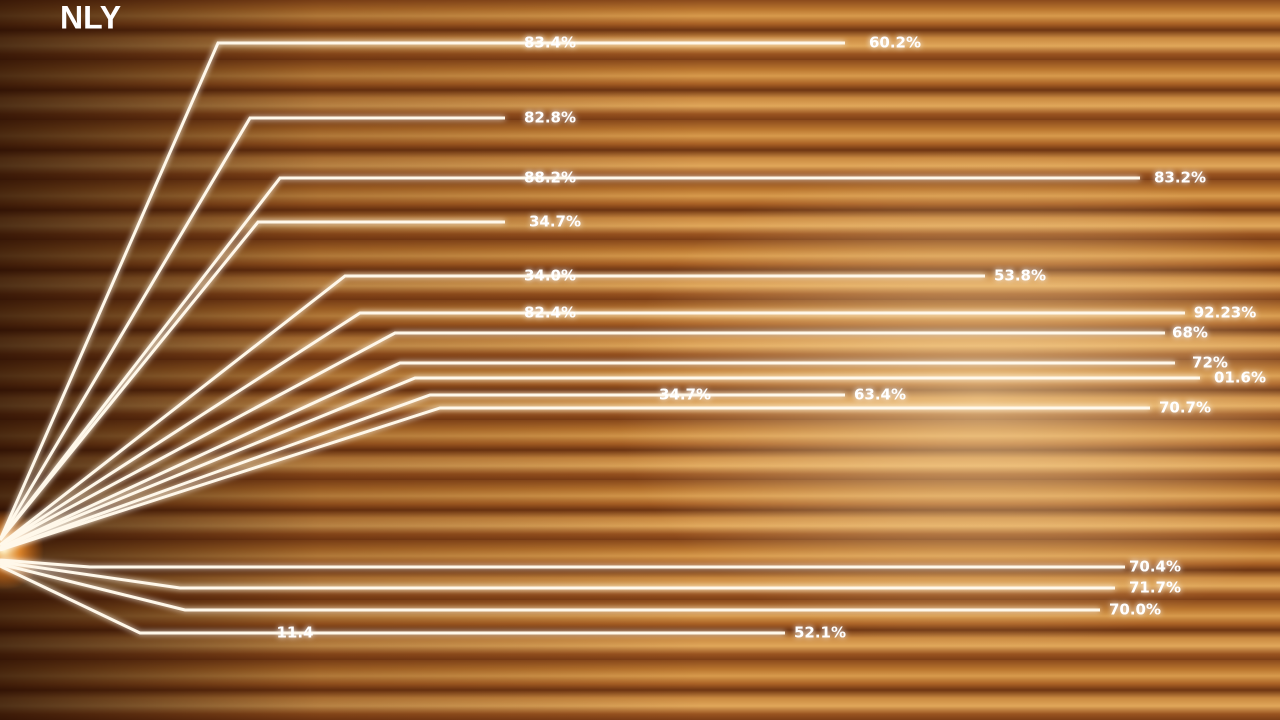  What do you see at coordinates (1185, 408) in the screenshot?
I see `value-label: 70.7%` at bounding box center [1185, 408].